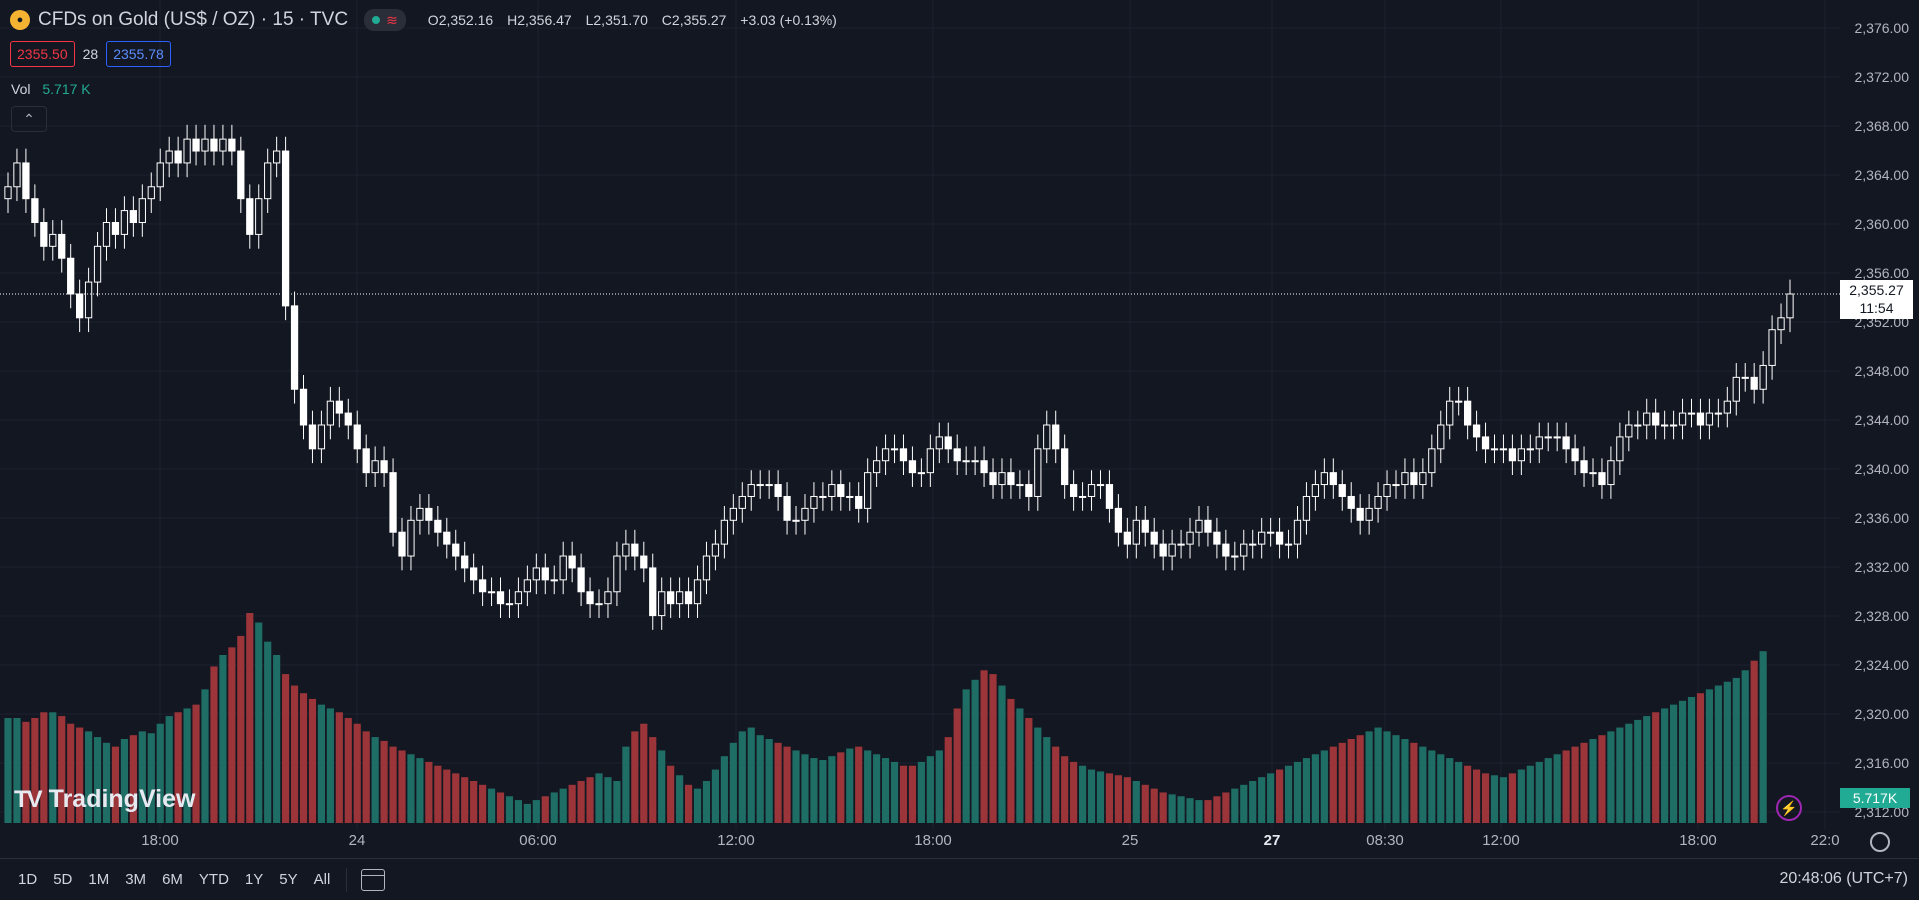 This screenshot has height=900, width=1919. What do you see at coordinates (51, 89) in the screenshot?
I see `volume-legend: Vol 5.717 K` at bounding box center [51, 89].